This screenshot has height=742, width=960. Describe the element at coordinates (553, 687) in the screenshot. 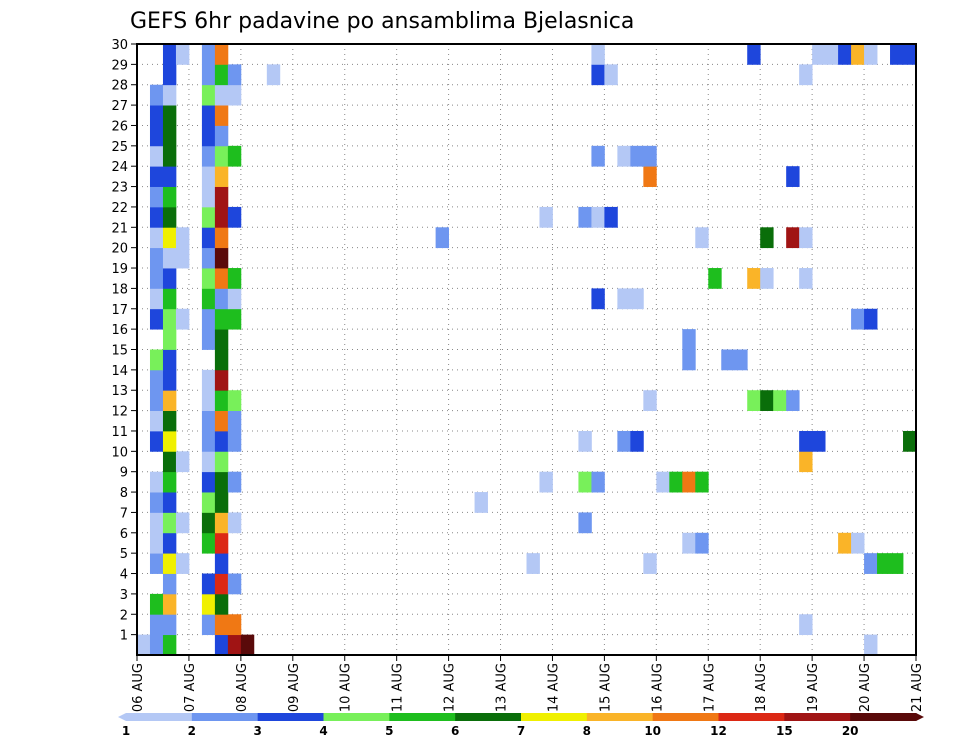

I see `x-tick-label: 14 AUG` at that location.